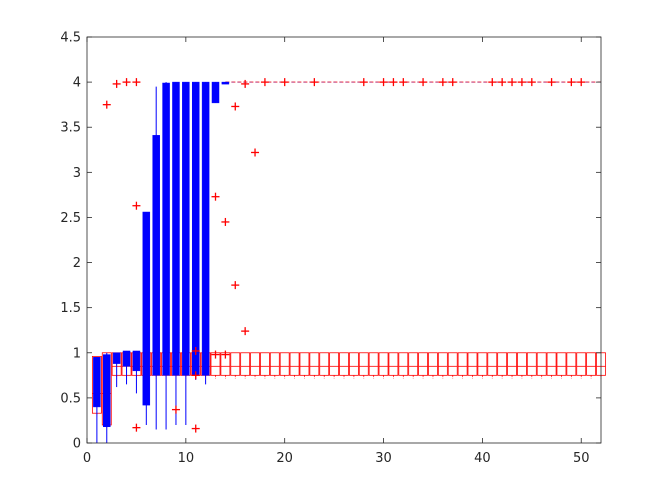 The height and width of the screenshot is (502, 664). I want to click on y-tick-label: 2.5, so click(70, 218).